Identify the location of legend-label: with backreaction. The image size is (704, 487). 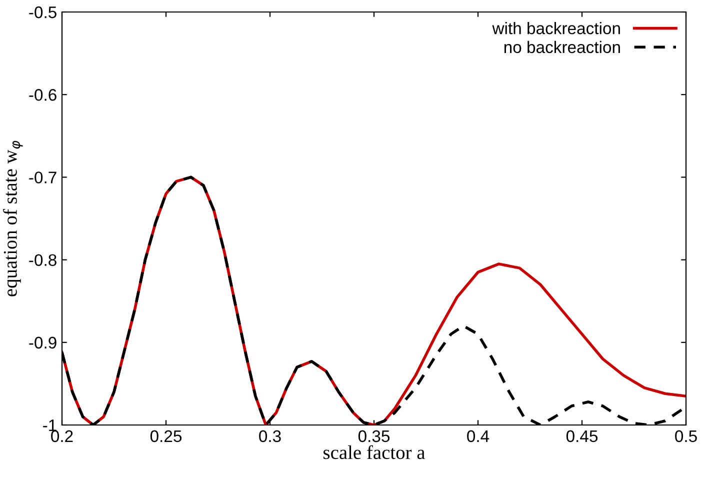
(556, 28).